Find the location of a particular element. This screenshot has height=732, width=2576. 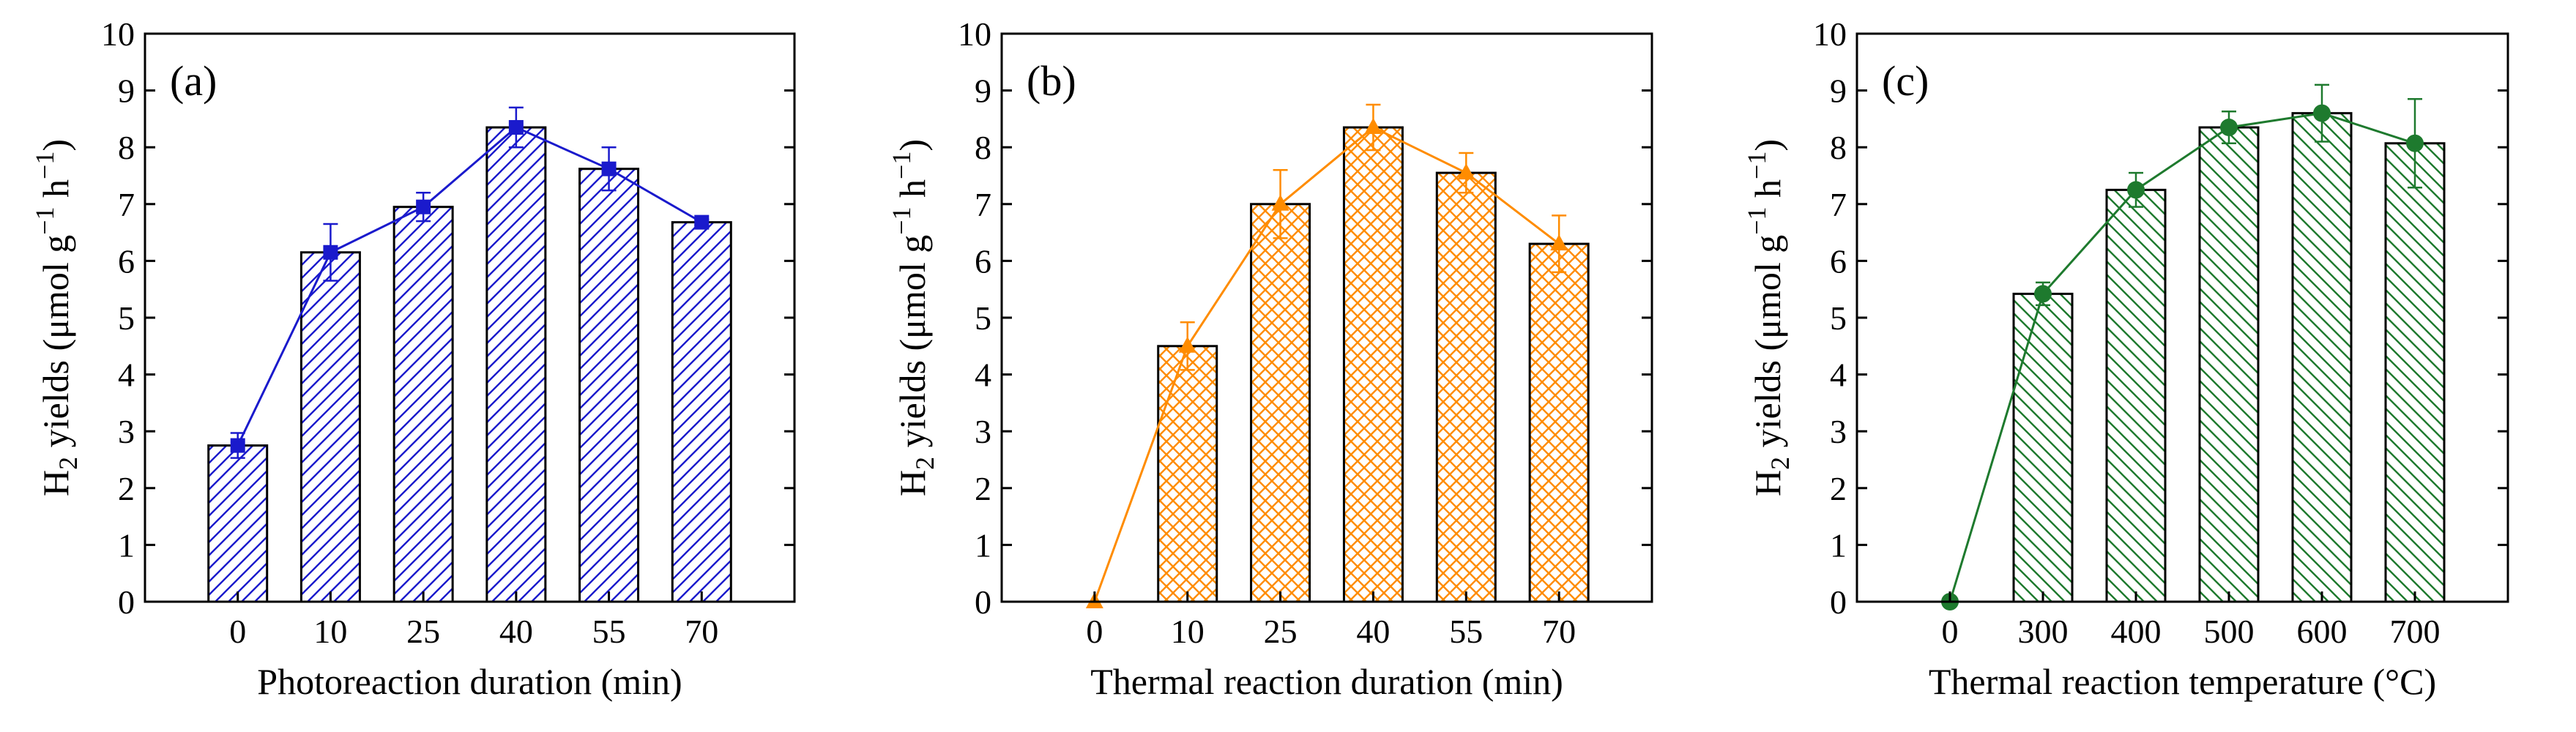

x-tick-label: 500 is located at coordinates (2229, 631).